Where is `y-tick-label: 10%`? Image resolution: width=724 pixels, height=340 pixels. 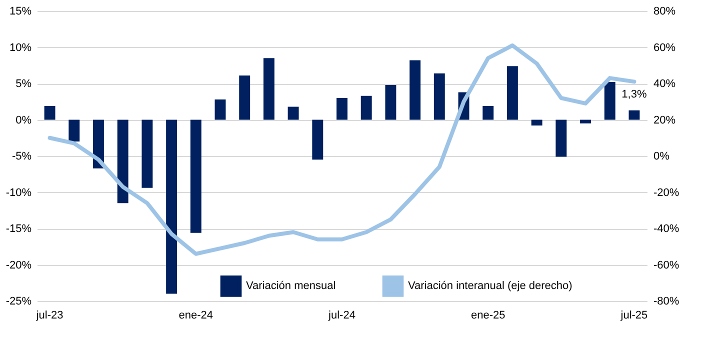 y-tick-label: 10% is located at coordinates (20, 48).